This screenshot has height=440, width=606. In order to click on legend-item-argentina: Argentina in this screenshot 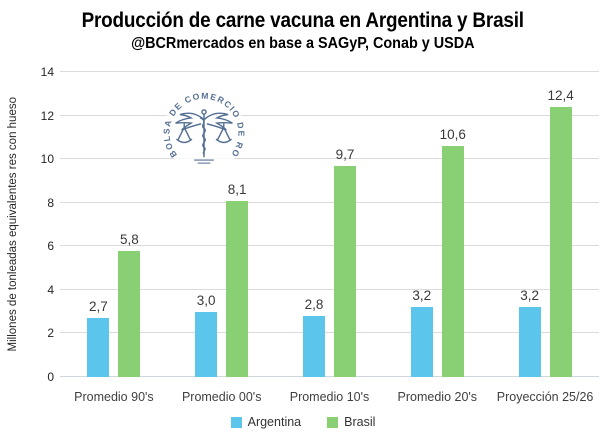, I will do `click(266, 422)`.